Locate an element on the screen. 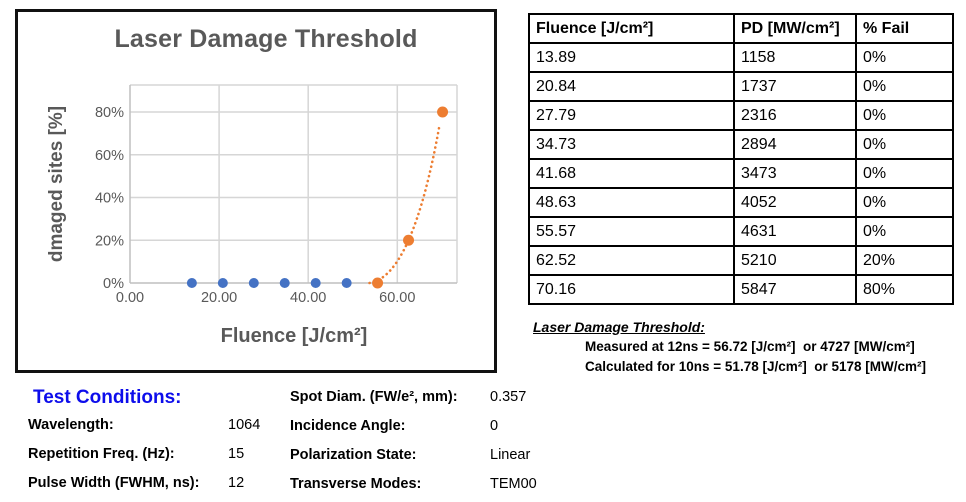  table-header-row: Fluence [J/cm²] PD [MW/cm²]% Fail is located at coordinates (741, 28).